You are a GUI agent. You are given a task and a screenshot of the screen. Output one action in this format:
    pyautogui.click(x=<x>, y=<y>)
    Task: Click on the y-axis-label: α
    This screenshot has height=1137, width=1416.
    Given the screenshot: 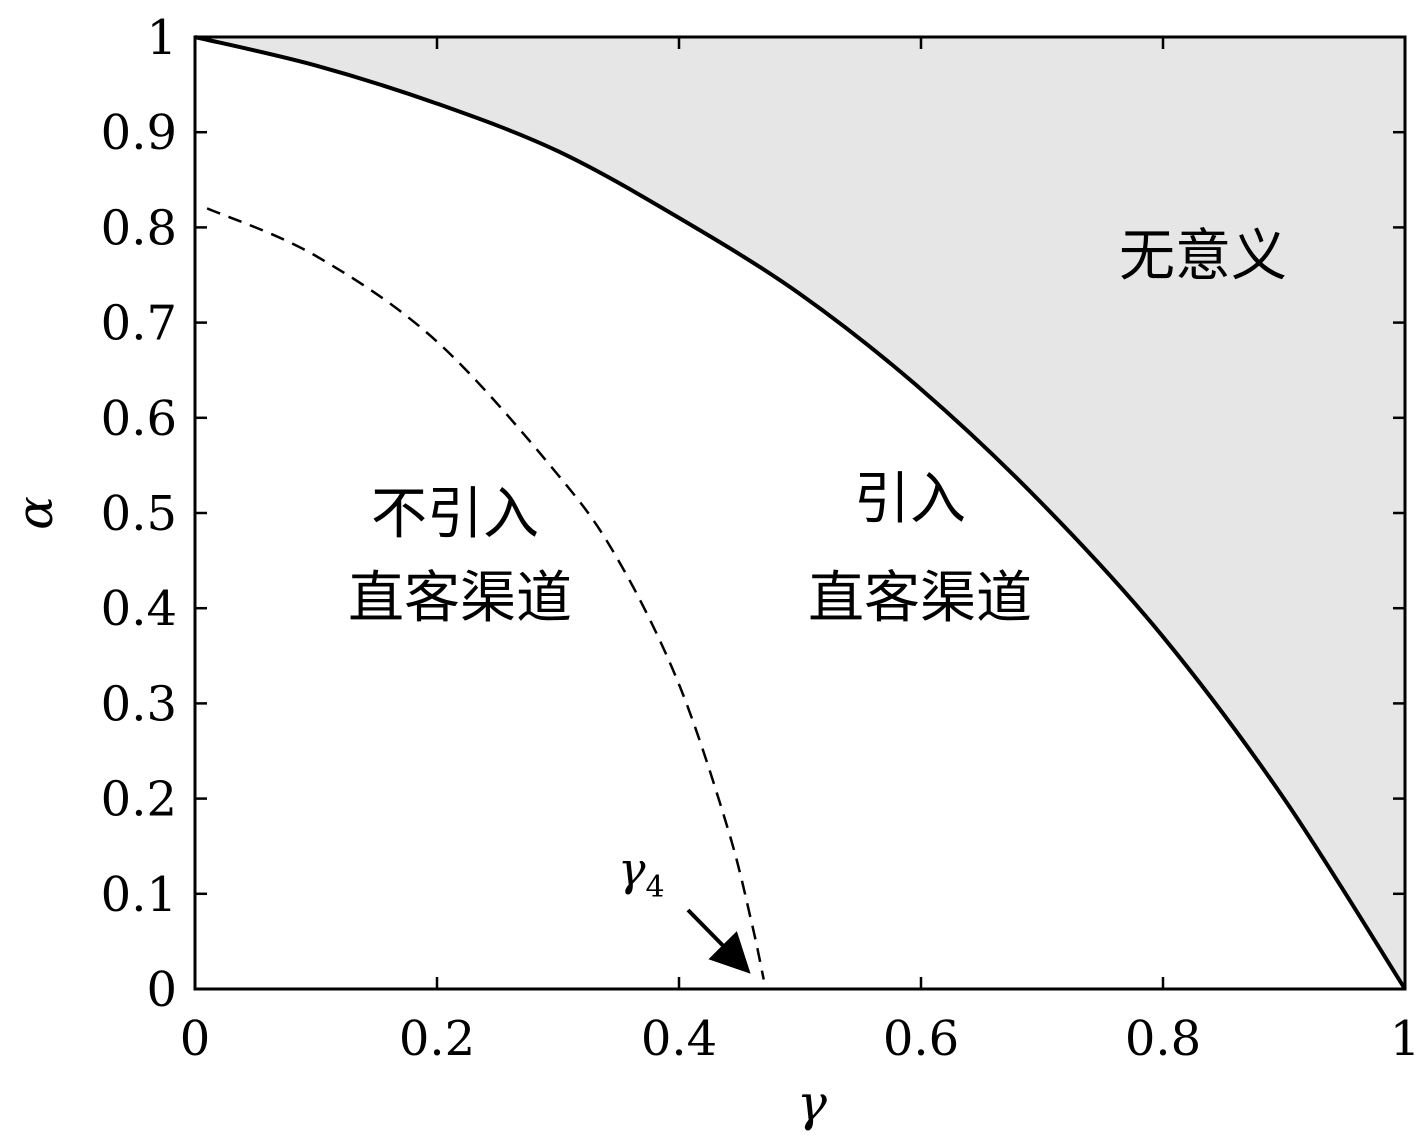 What is the action you would take?
    pyautogui.click(x=35, y=513)
    